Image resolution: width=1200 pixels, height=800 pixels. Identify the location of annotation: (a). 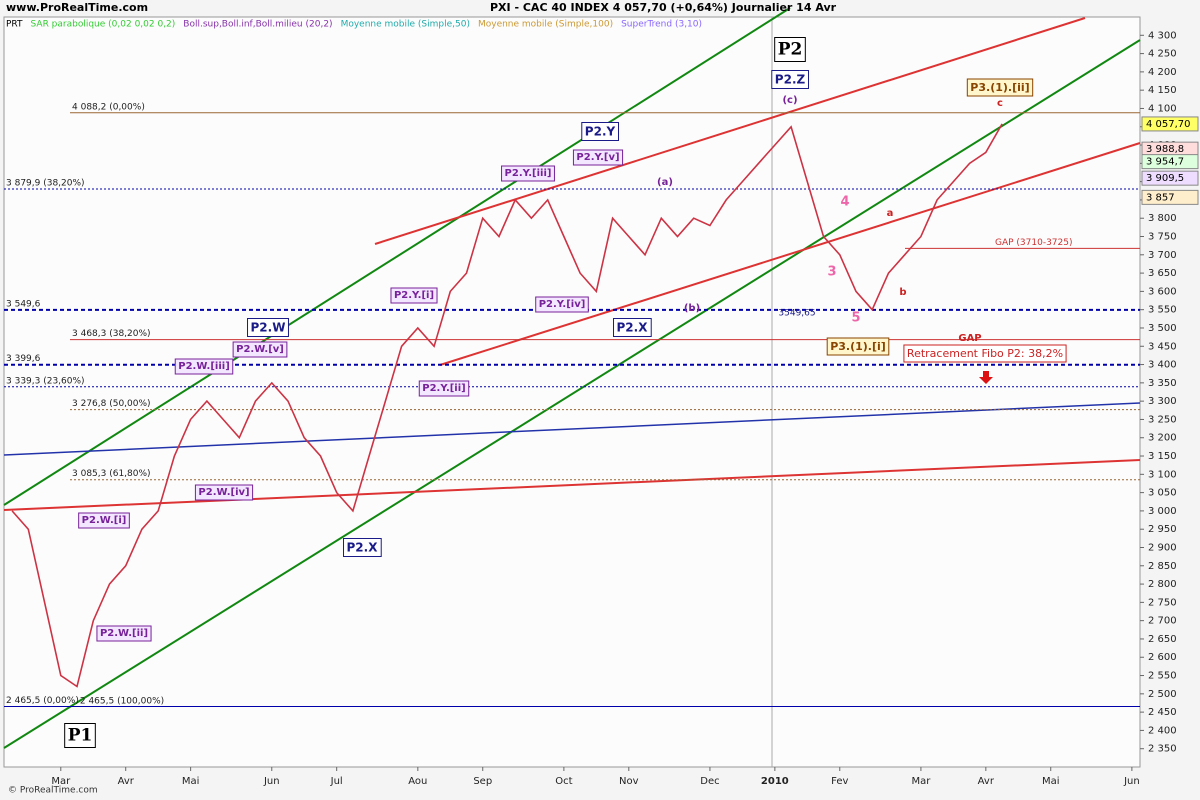
(665, 182).